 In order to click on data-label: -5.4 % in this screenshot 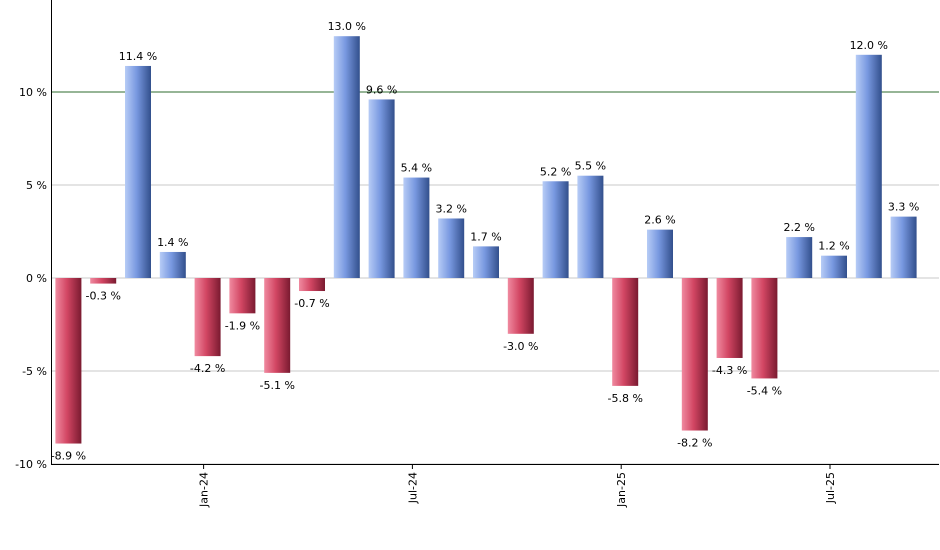, I will do `click(764, 390)`.